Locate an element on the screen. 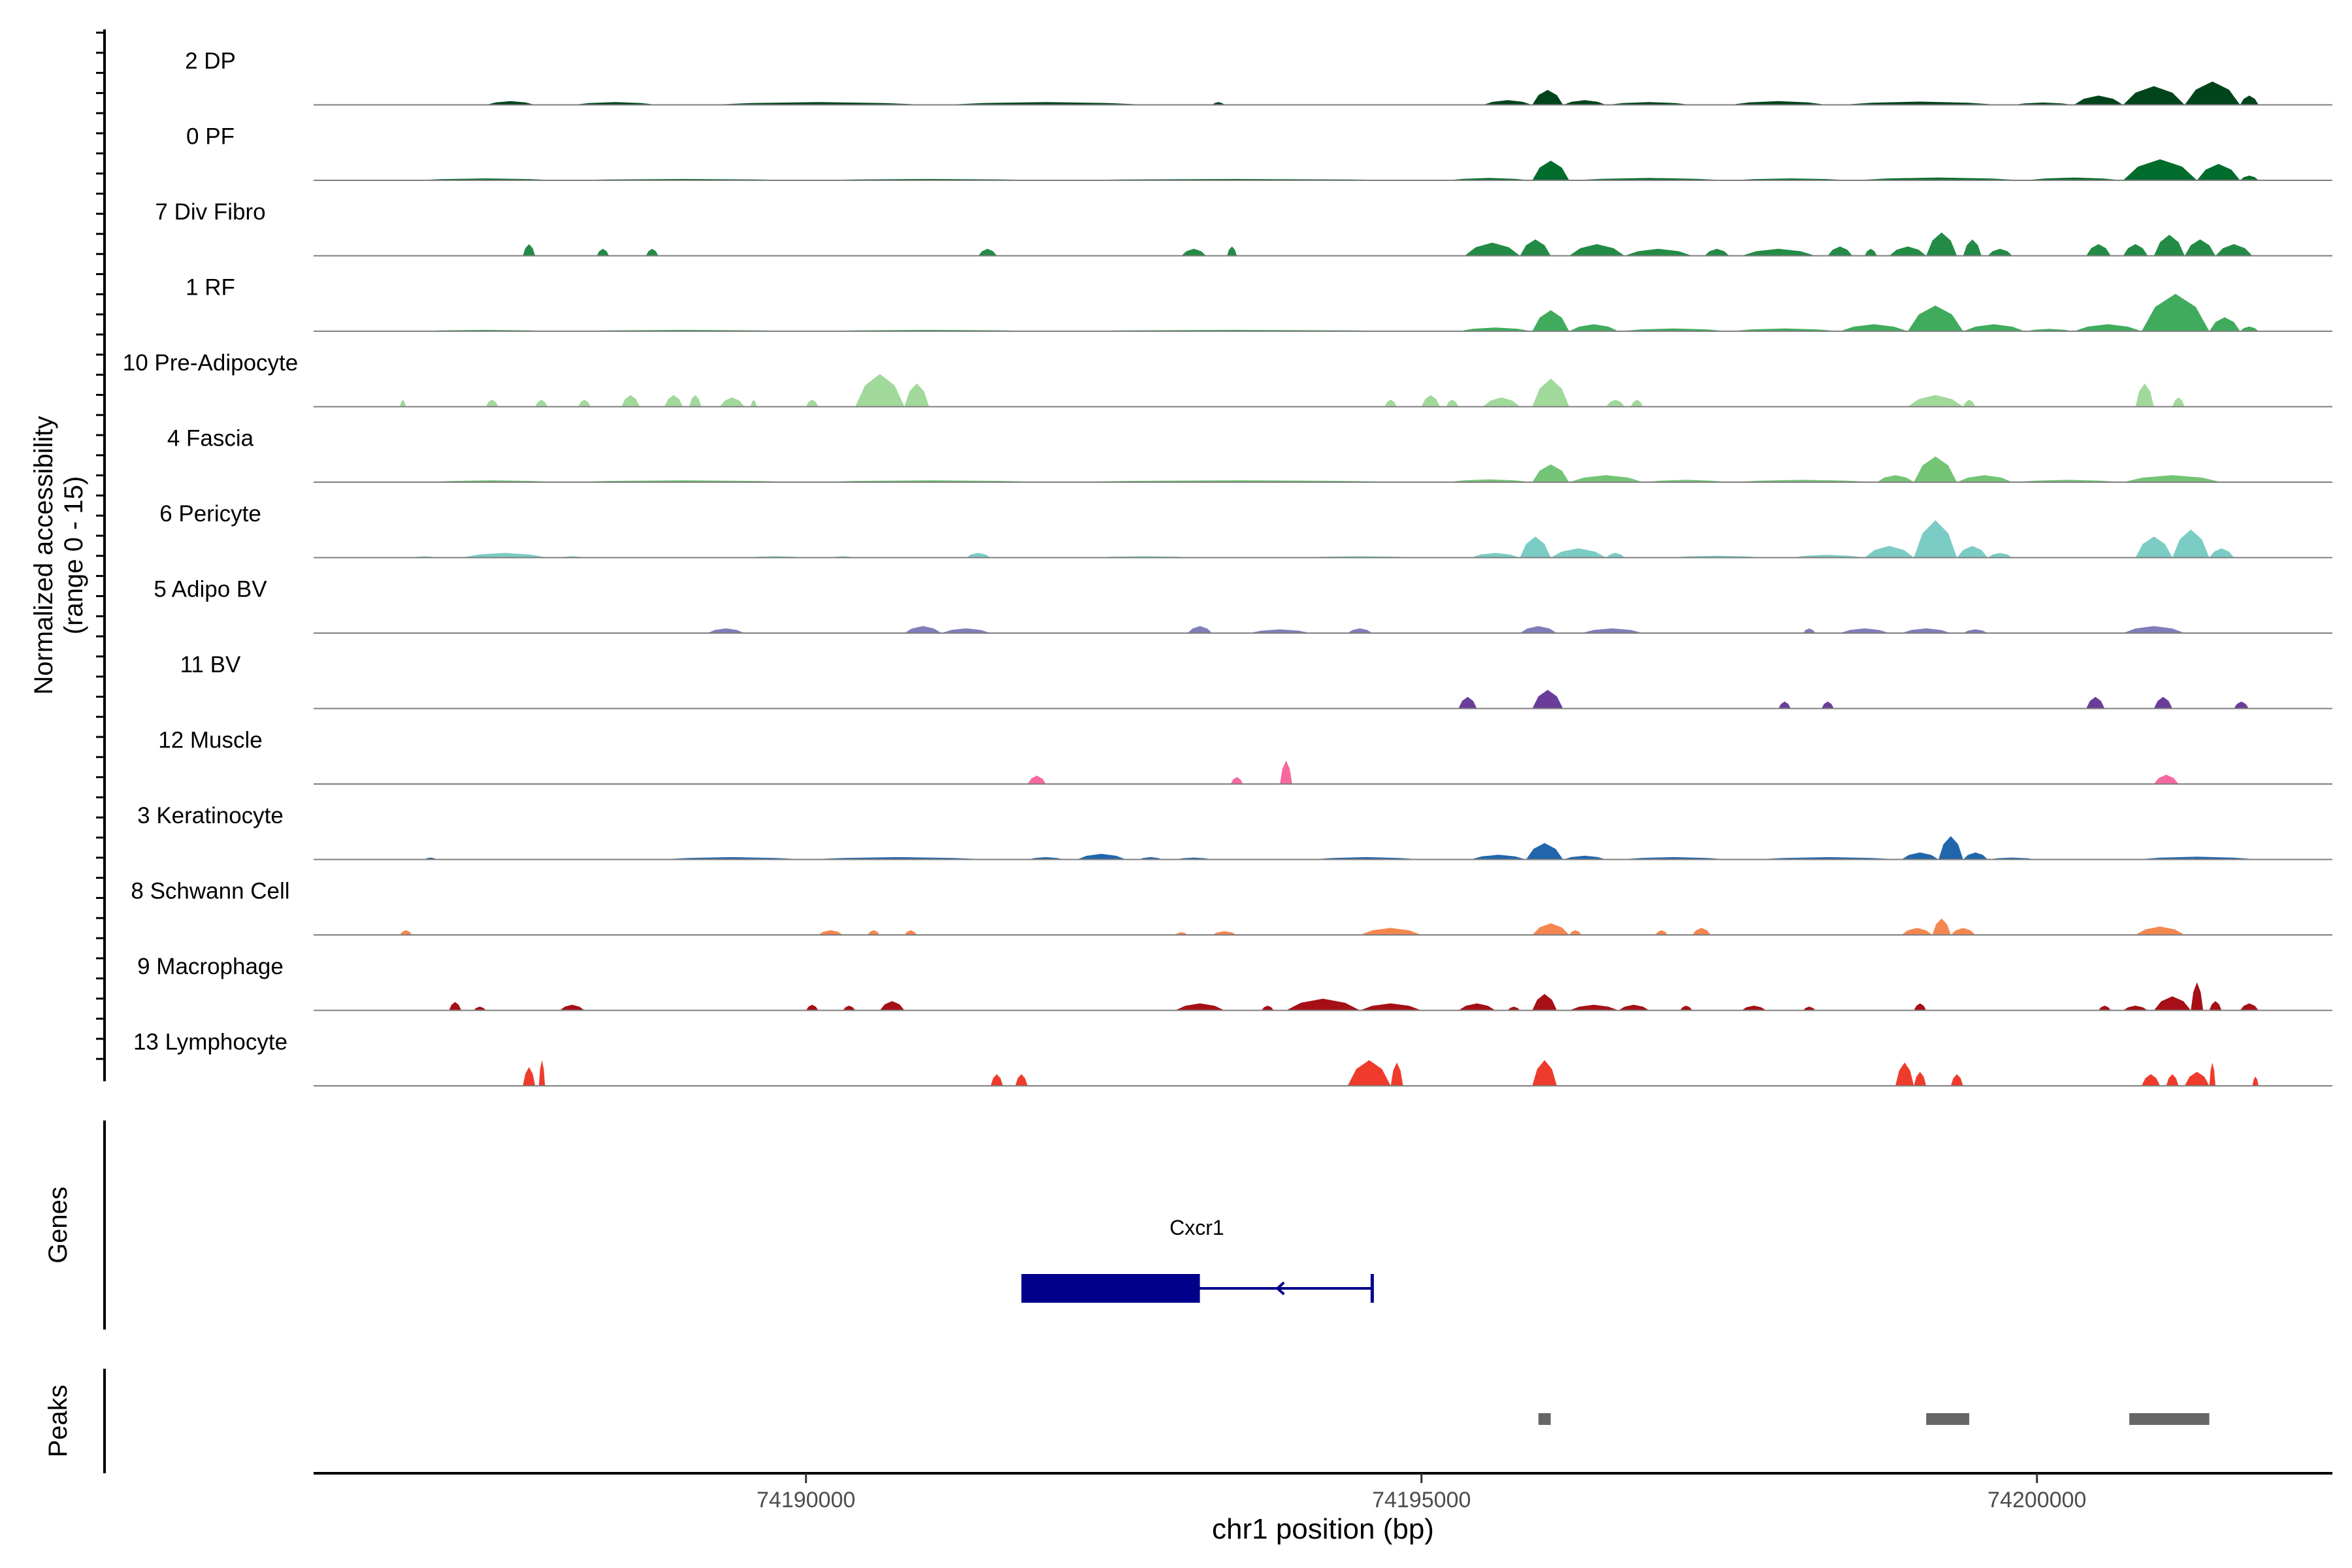 This screenshot has height=1568, width=2352. peaks-track-label: Peaks is located at coordinates (58, 1420).